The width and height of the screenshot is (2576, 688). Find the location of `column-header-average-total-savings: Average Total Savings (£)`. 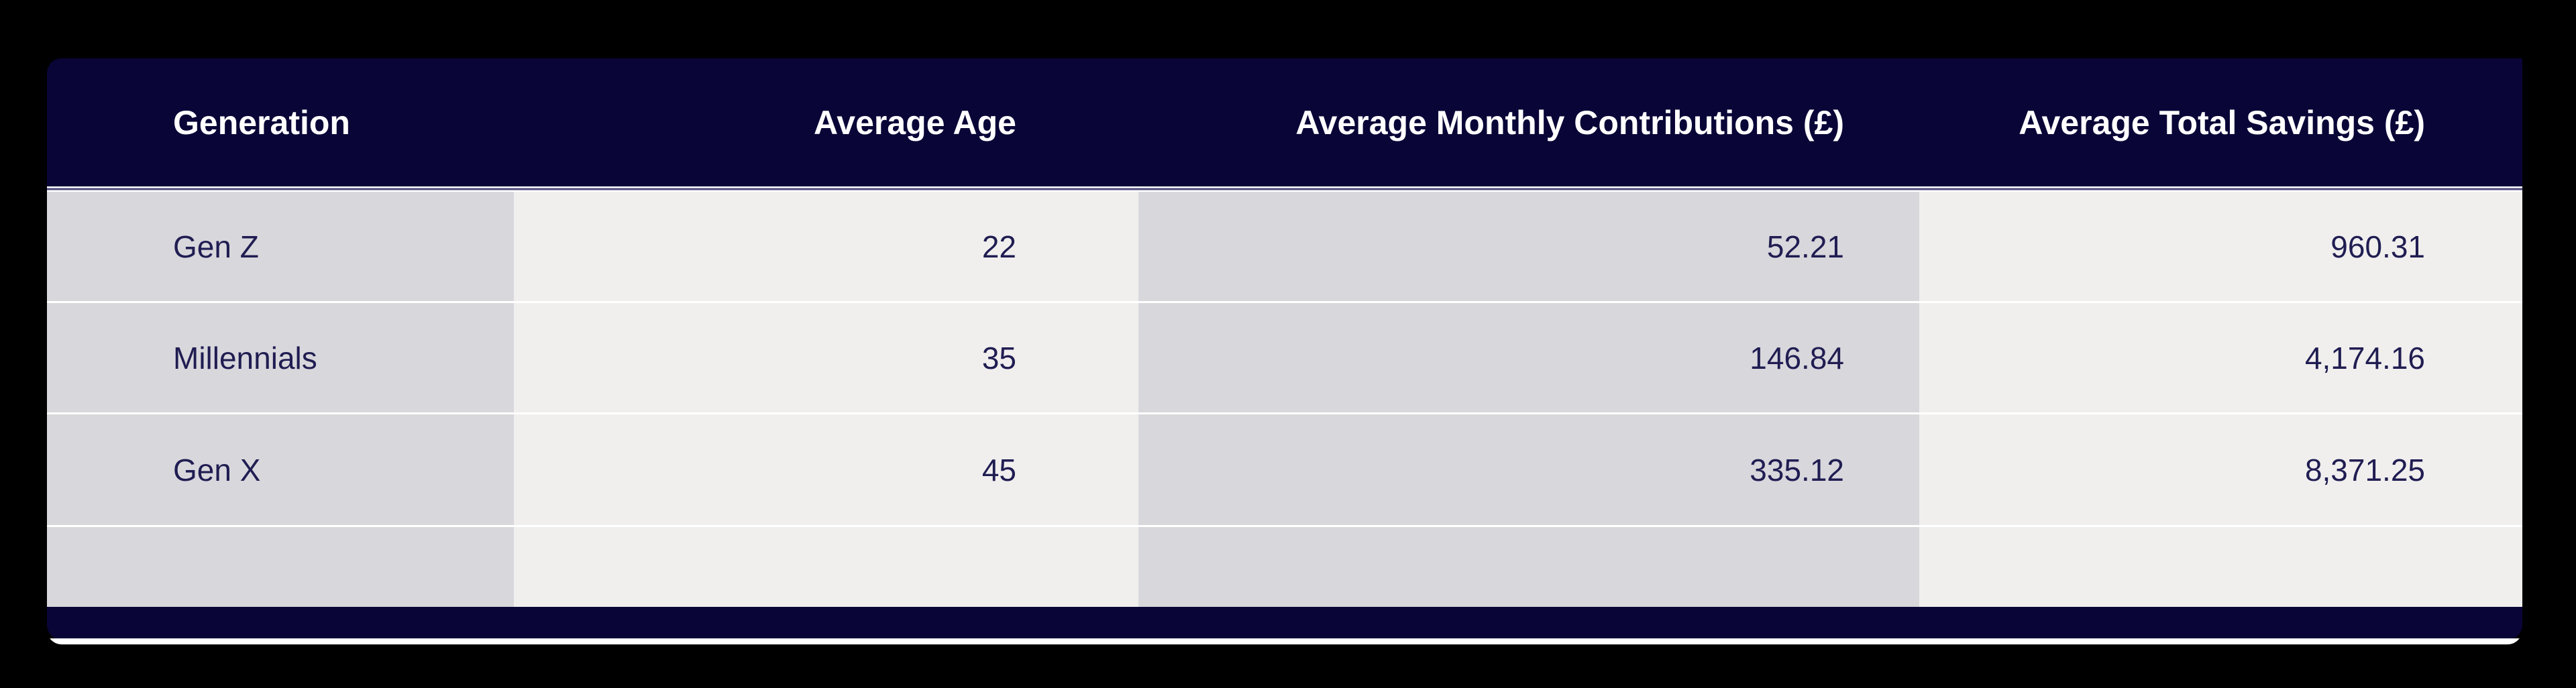

column-header-average-total-savings: Average Total Savings (£) is located at coordinates (2222, 122).